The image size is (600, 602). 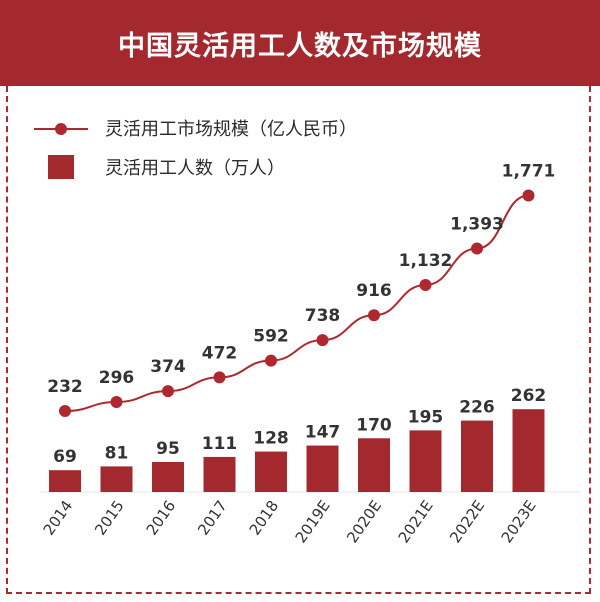 What do you see at coordinates (168, 391) in the screenshot?
I see `line-point-2016` at bounding box center [168, 391].